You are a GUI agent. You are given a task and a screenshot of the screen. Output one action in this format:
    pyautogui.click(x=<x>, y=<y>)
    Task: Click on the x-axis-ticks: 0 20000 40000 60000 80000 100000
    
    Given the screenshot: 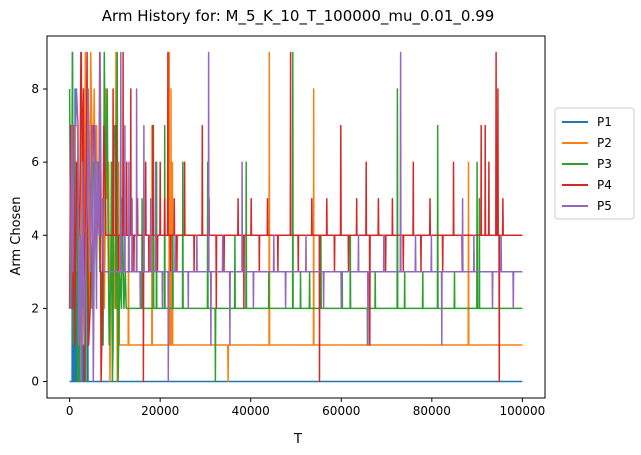 What is the action you would take?
    pyautogui.click(x=305, y=408)
    